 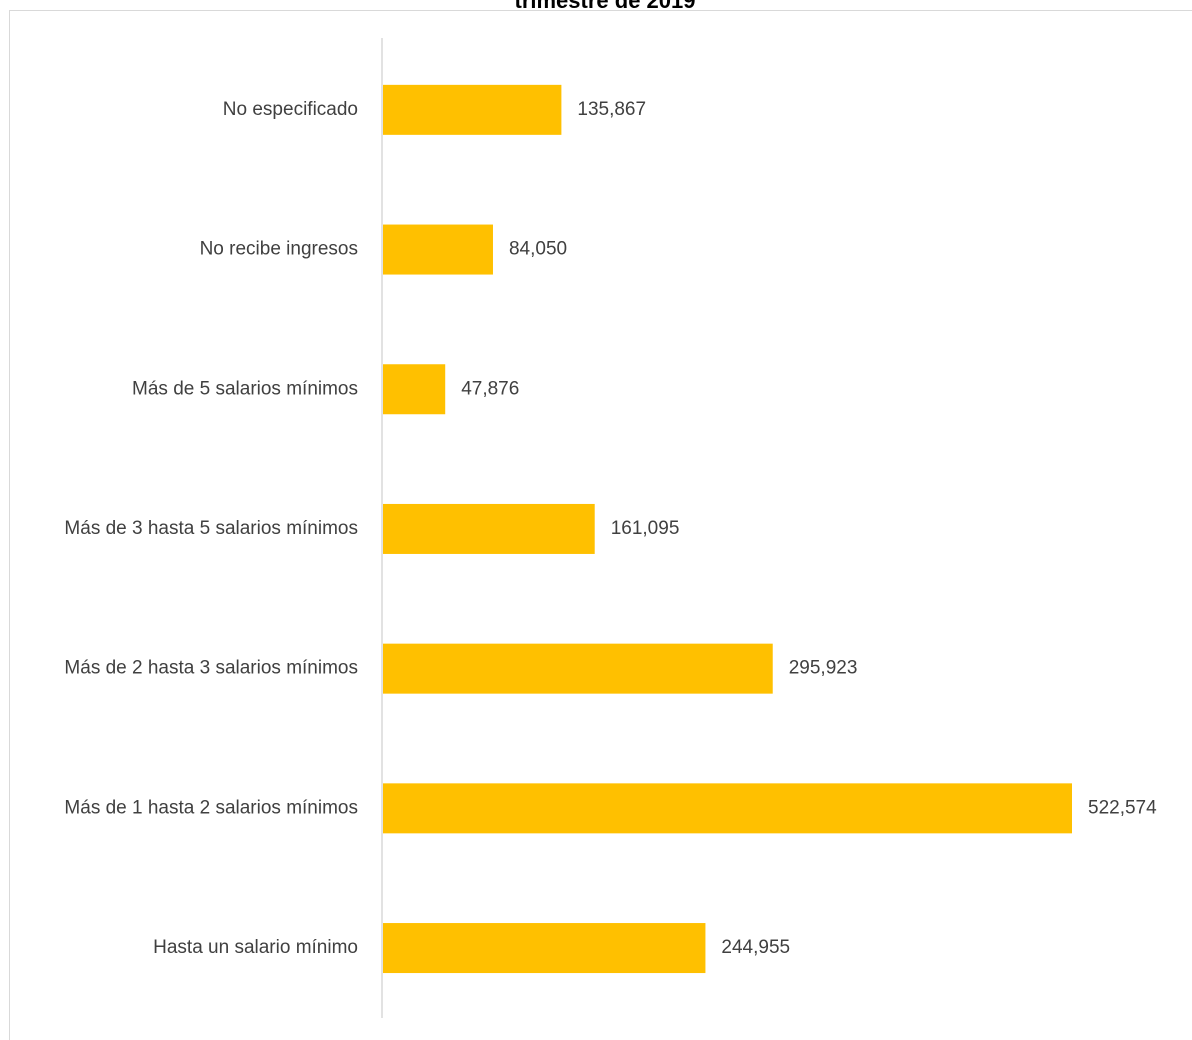 What do you see at coordinates (211, 807) in the screenshot?
I see `category-label: Más de 1 hasta 2 salarios mínimos` at bounding box center [211, 807].